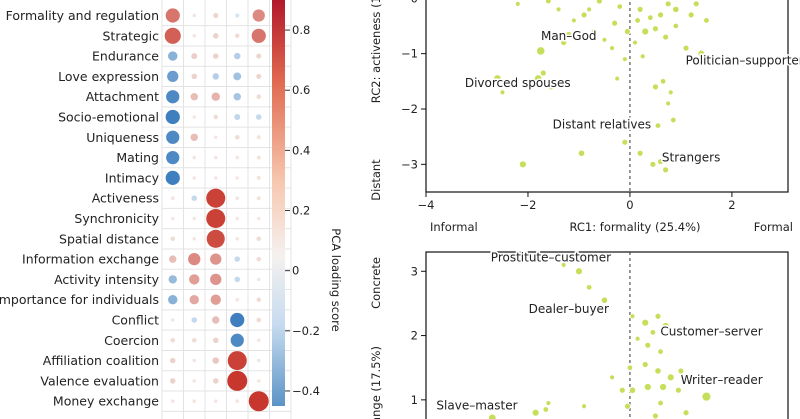 This screenshot has height=419, width=800. I want to click on colorbar-tick-label: 0.6, so click(301, 90).